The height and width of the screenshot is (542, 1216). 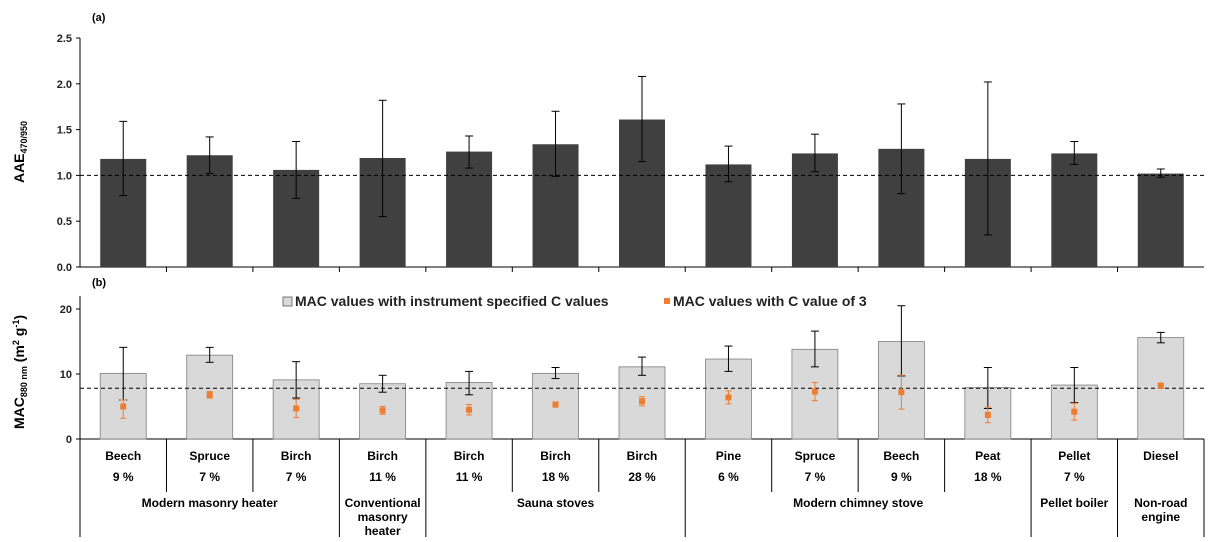 I want to click on group-label: Sauna stoves, so click(x=556, y=503).